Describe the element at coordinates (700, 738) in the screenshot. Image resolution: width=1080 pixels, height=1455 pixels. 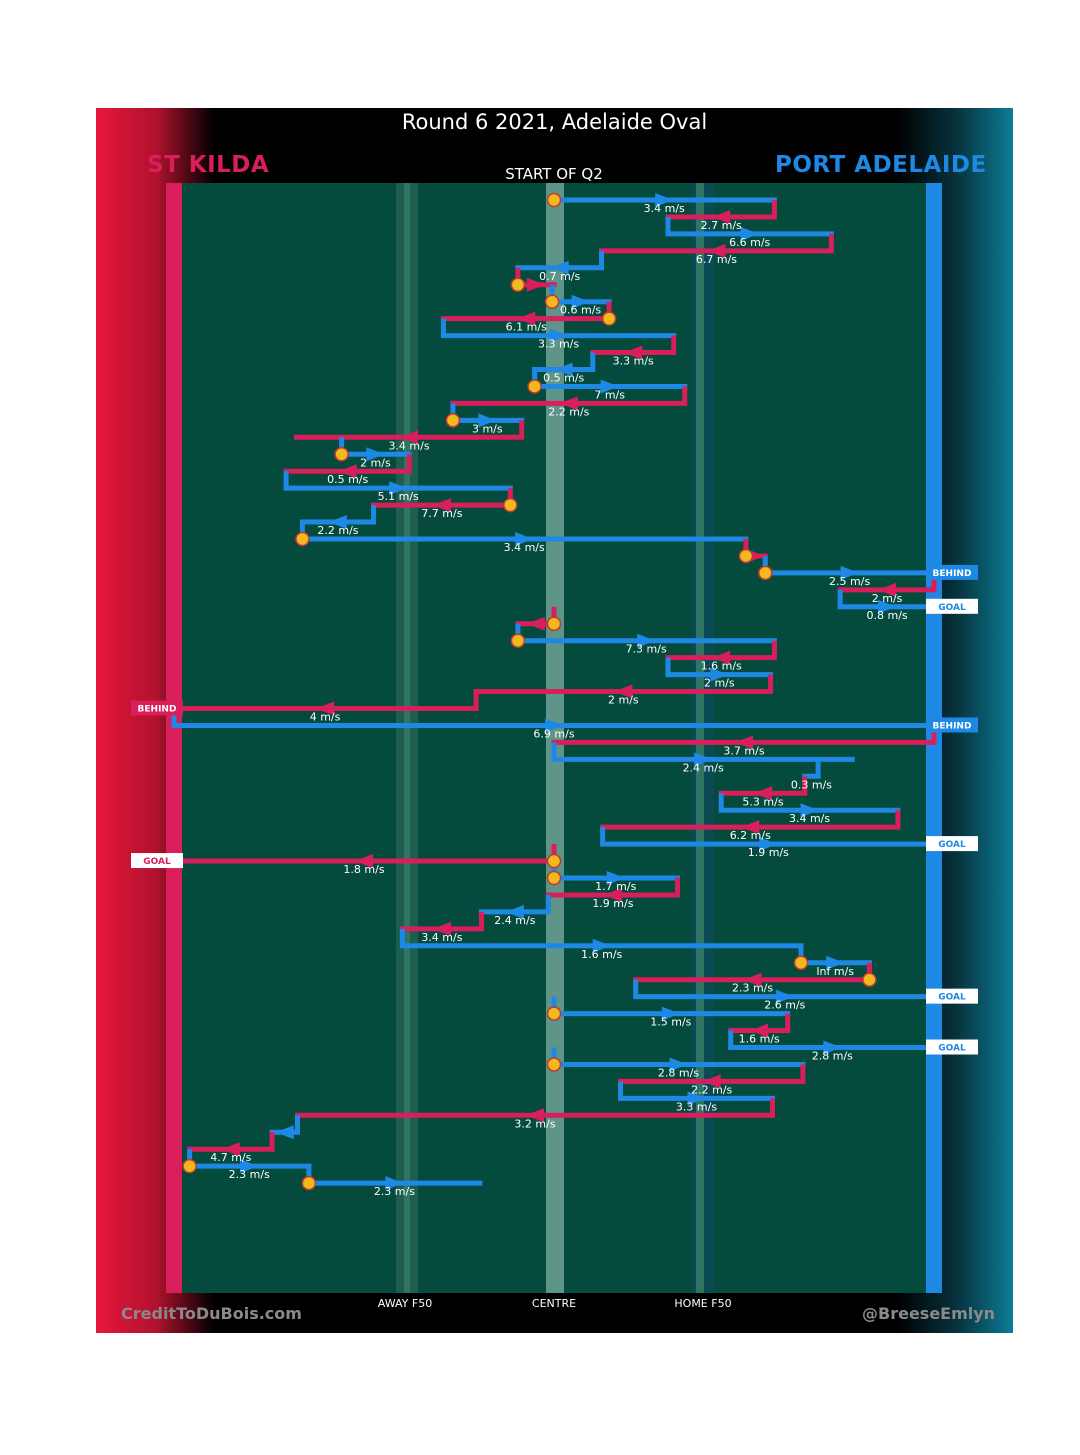
I see `home-f50-line` at that location.